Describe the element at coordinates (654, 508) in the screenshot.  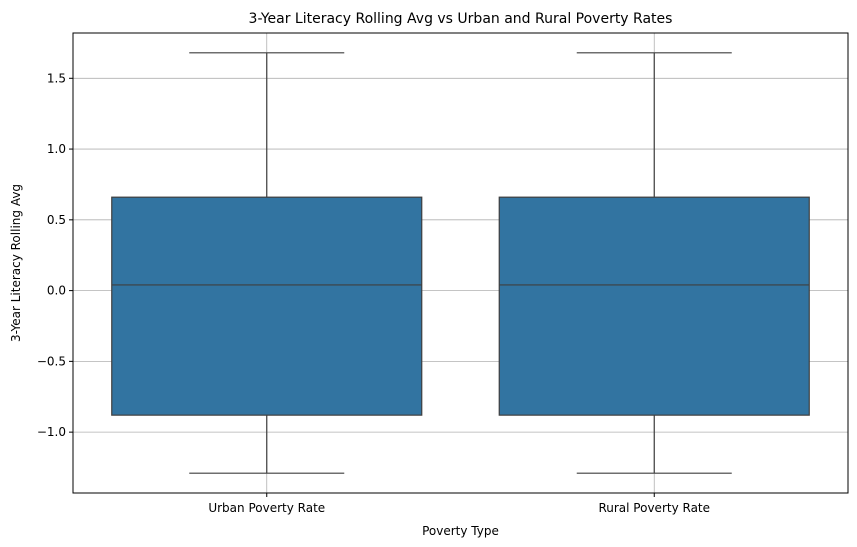
I see `x-tick-label: Rural Poverty Rate` at that location.